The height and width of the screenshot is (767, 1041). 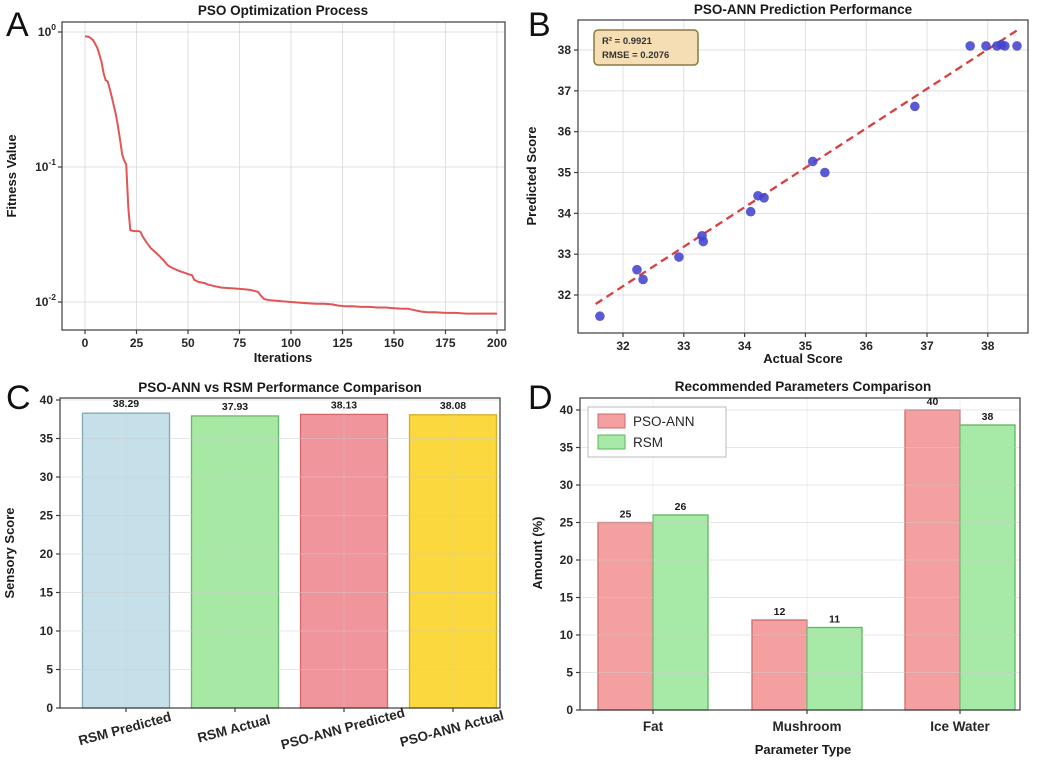 I want to click on rmse-value: RMSE = 0.2076, so click(x=635, y=55).